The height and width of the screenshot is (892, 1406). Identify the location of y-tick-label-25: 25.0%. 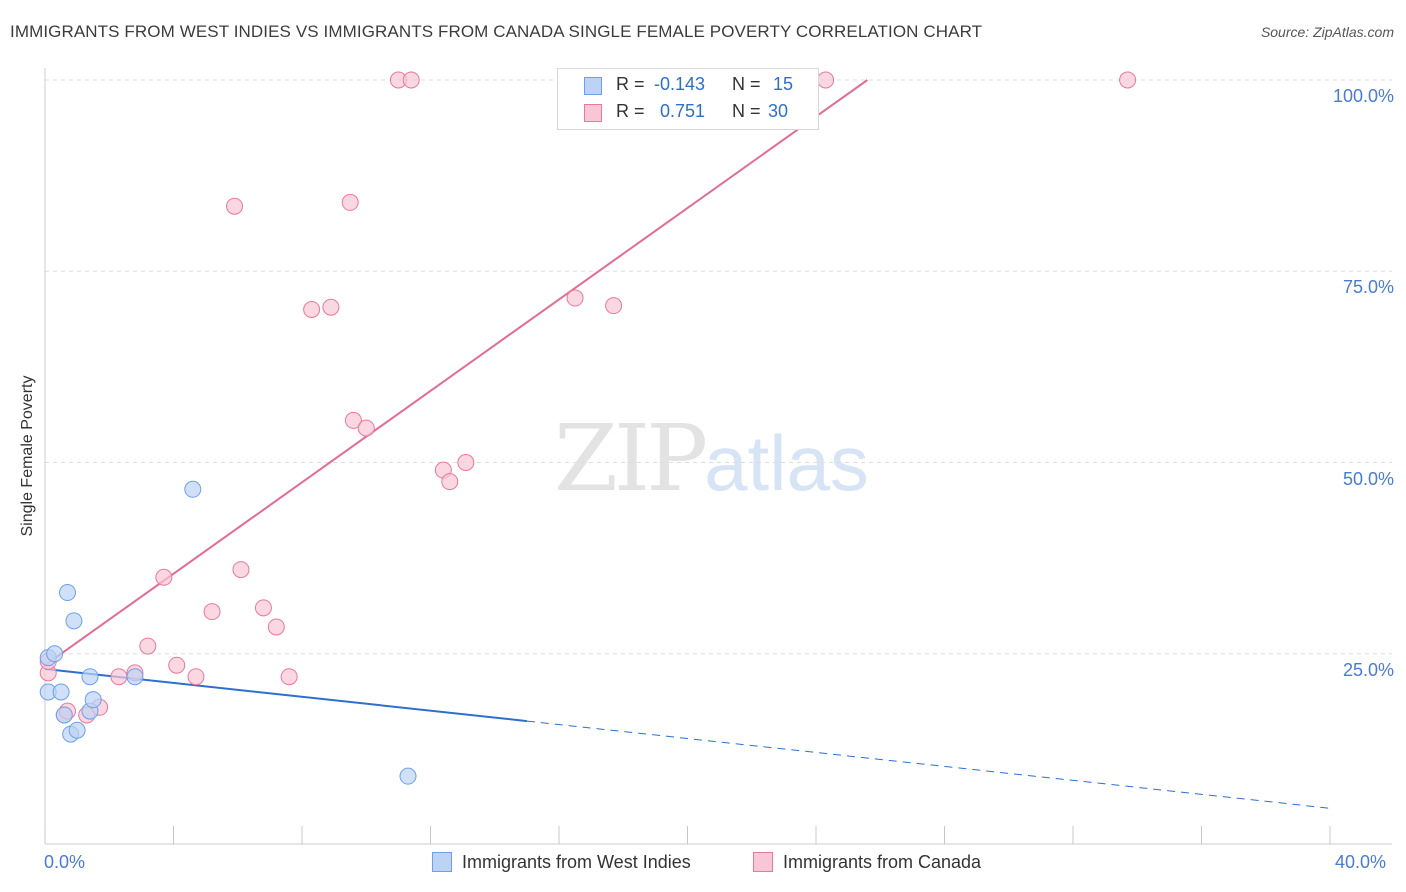
(1368, 669).